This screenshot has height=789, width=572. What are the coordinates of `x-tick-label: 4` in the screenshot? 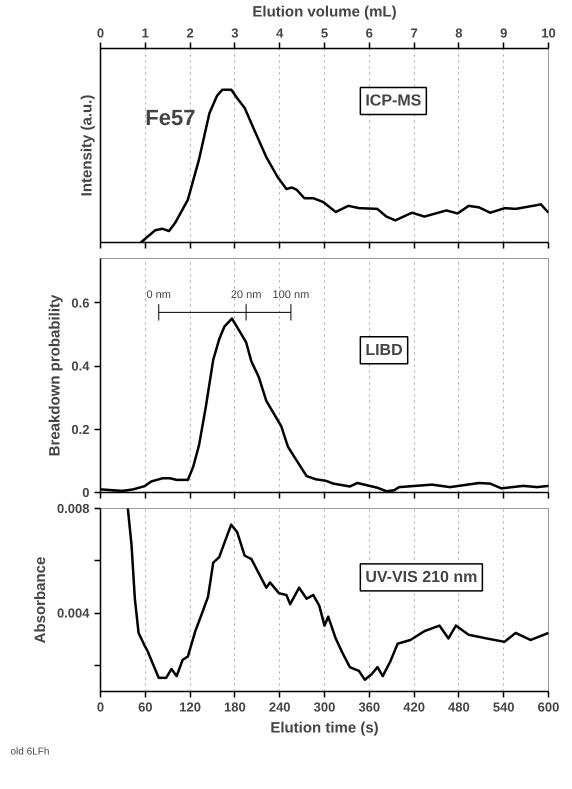 It's located at (280, 33).